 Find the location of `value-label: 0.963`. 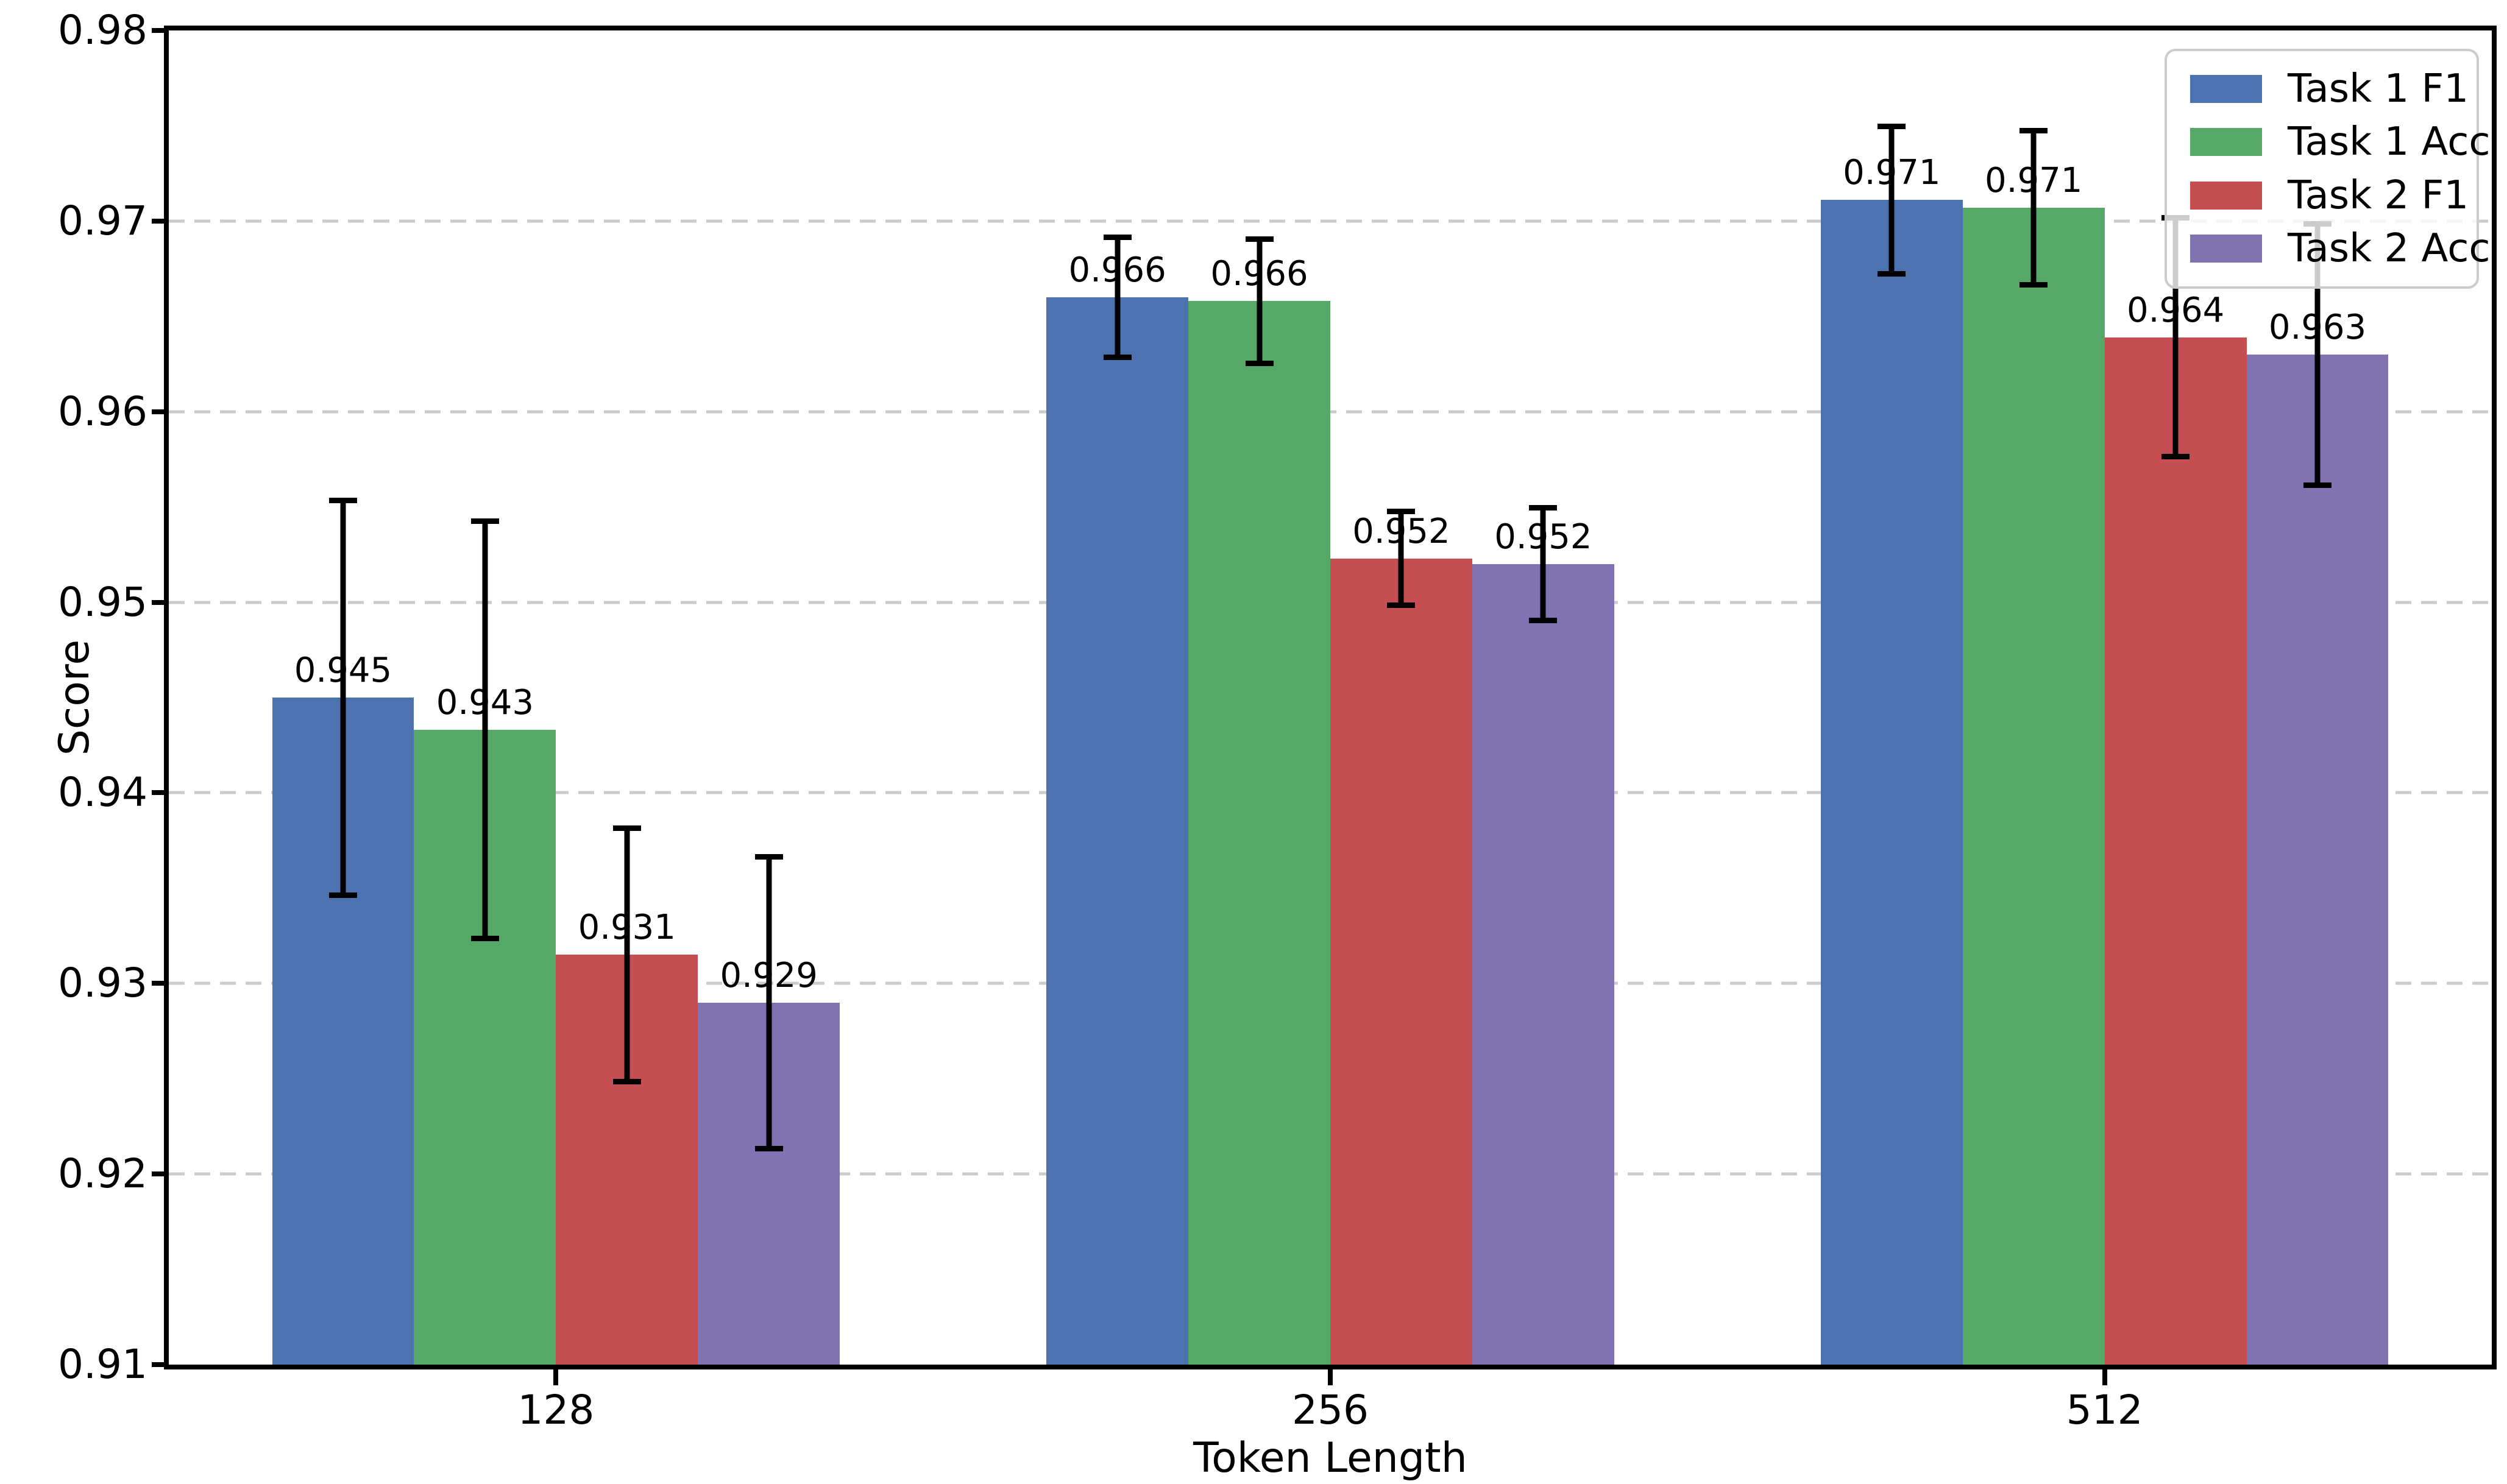

value-label: 0.963 is located at coordinates (2317, 327).